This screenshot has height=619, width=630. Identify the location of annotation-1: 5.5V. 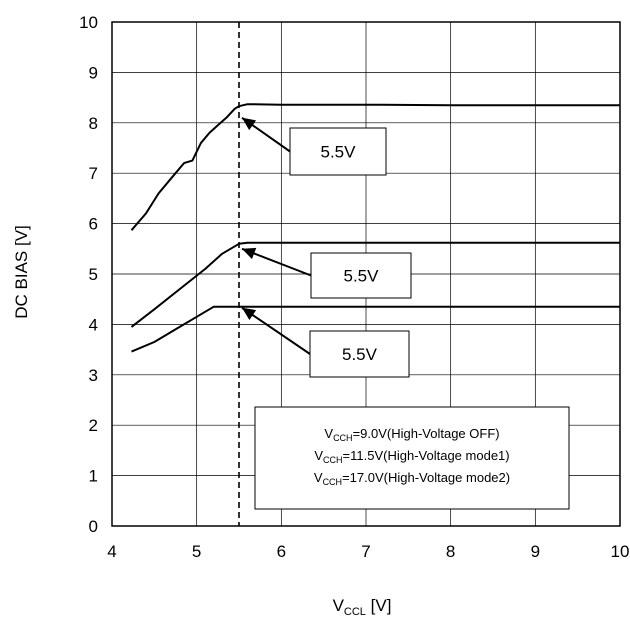
(314, 146).